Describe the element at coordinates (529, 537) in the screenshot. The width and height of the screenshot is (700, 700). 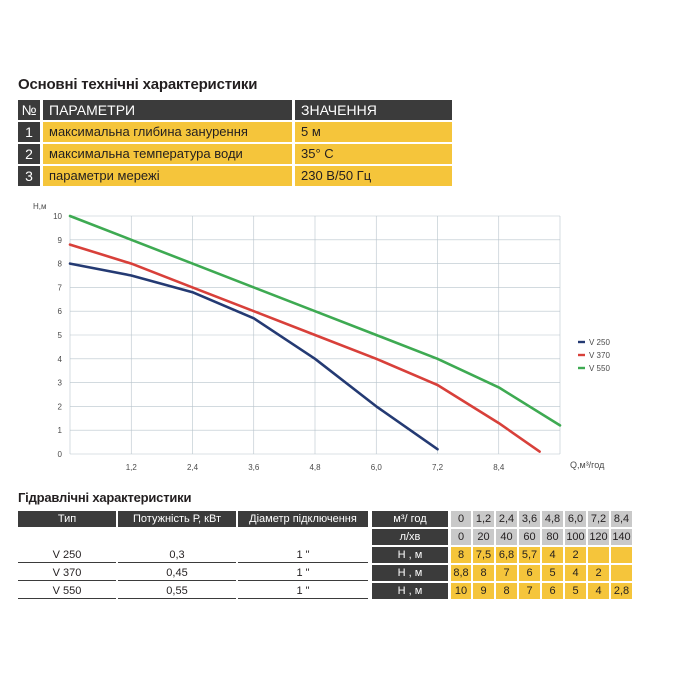
I see `flow-l-value: 60` at that location.